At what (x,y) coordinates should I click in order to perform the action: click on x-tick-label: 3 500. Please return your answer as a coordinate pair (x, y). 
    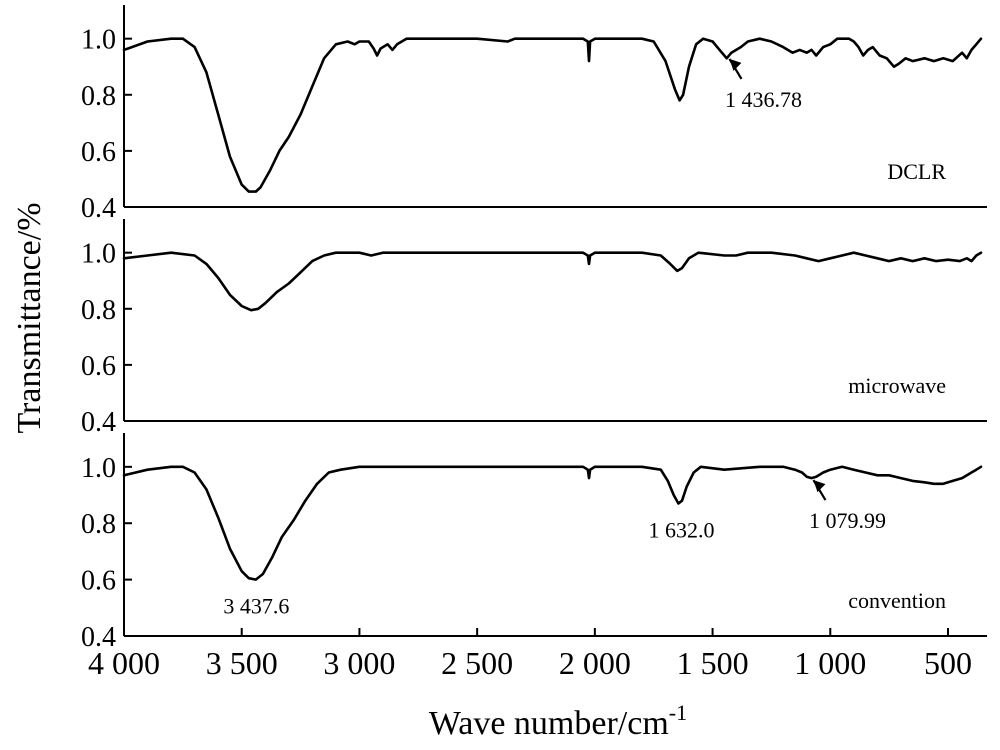
    Looking at the image, I should click on (242, 663).